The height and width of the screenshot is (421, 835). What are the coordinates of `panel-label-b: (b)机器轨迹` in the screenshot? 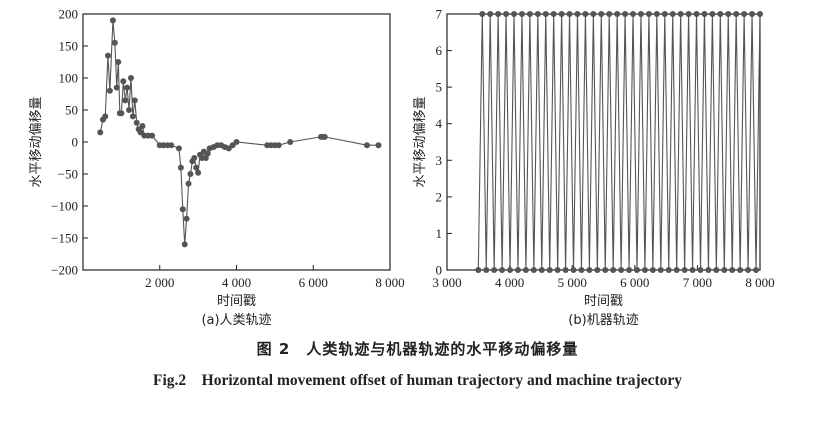 It's located at (603, 320).